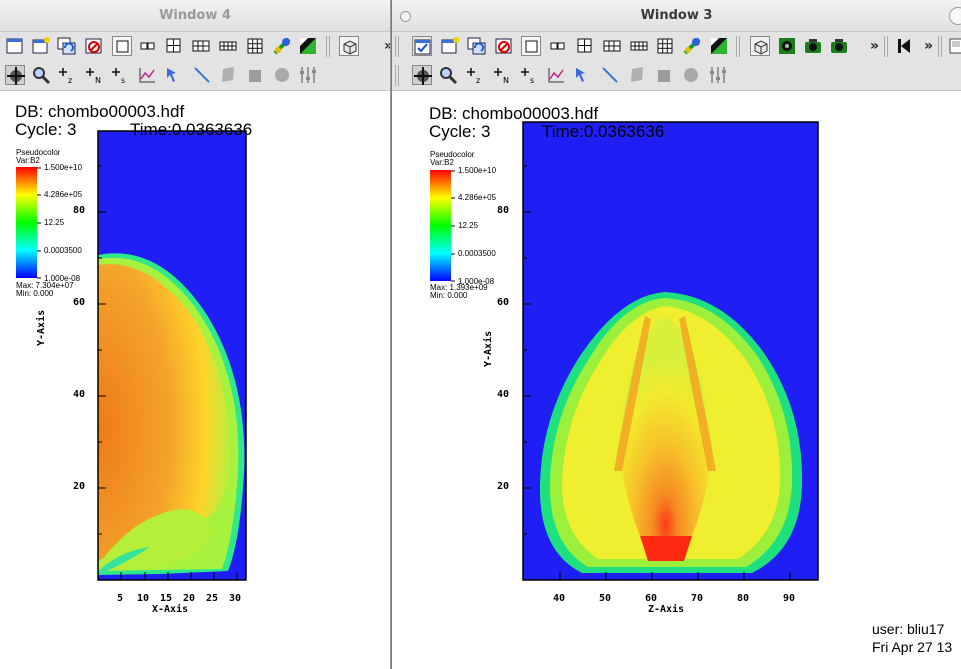 This screenshot has width=961, height=669. Describe the element at coordinates (666, 548) in the screenshot. I see `field-jet-base` at that location.